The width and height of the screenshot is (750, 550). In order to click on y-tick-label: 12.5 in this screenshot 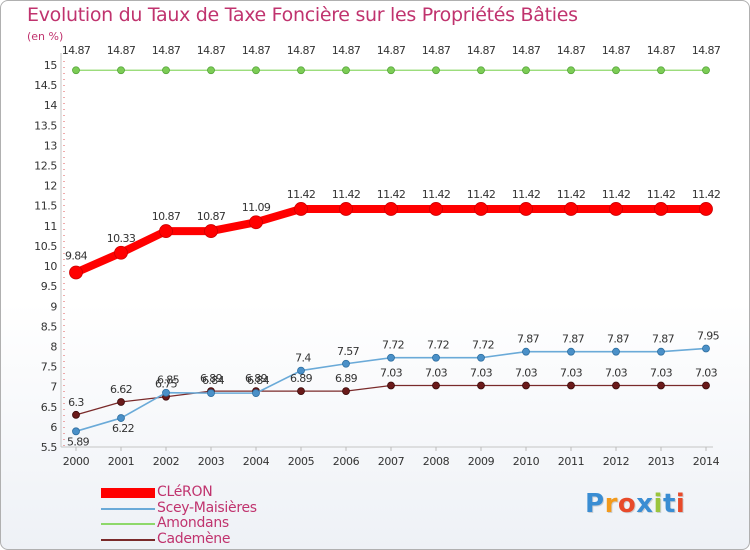, I will do `click(45, 166)`.